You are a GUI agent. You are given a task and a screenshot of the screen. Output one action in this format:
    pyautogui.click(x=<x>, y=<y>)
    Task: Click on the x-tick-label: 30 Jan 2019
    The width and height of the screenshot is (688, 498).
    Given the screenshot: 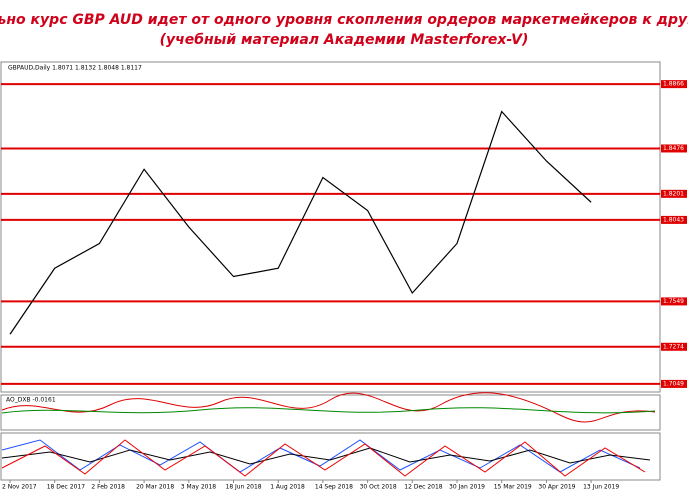 What is the action you would take?
    pyautogui.click(x=467, y=487)
    